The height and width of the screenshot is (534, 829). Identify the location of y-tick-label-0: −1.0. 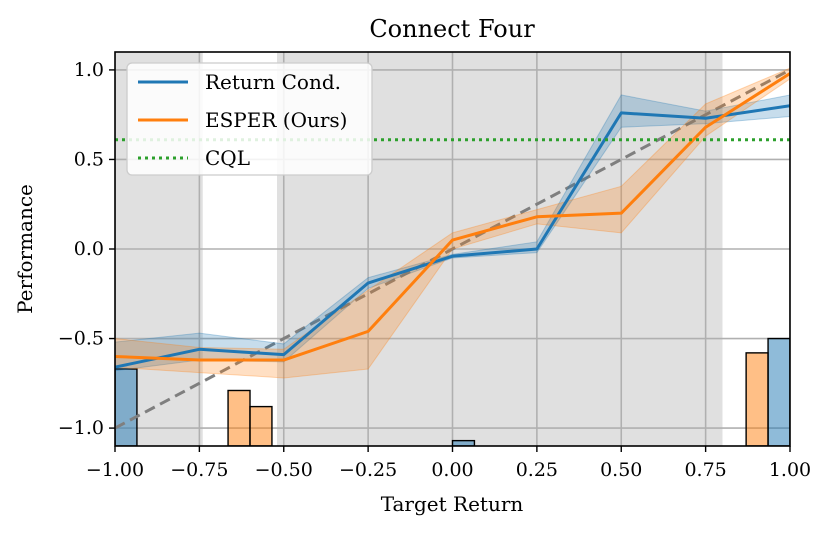
(81, 428).